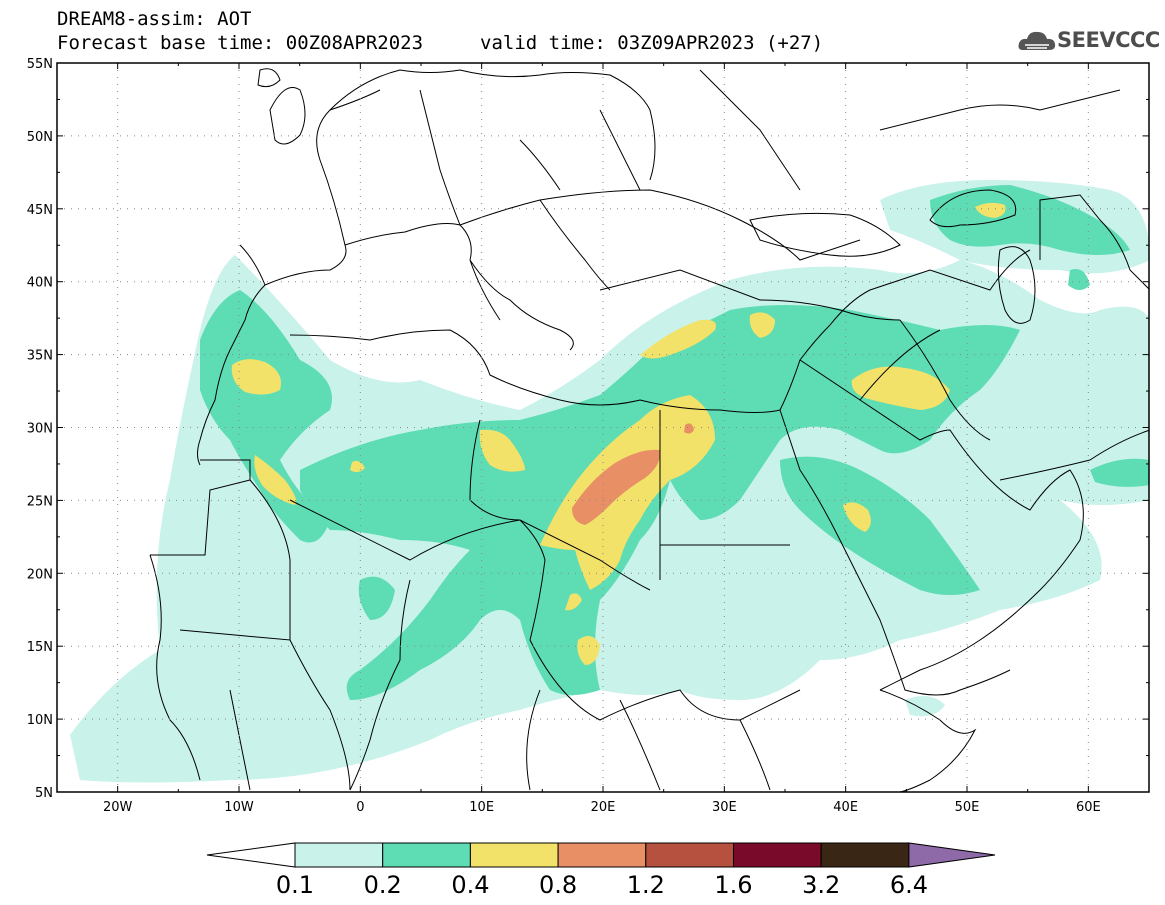 The height and width of the screenshot is (905, 1165). I want to click on lat-label: 50N, so click(40, 137).